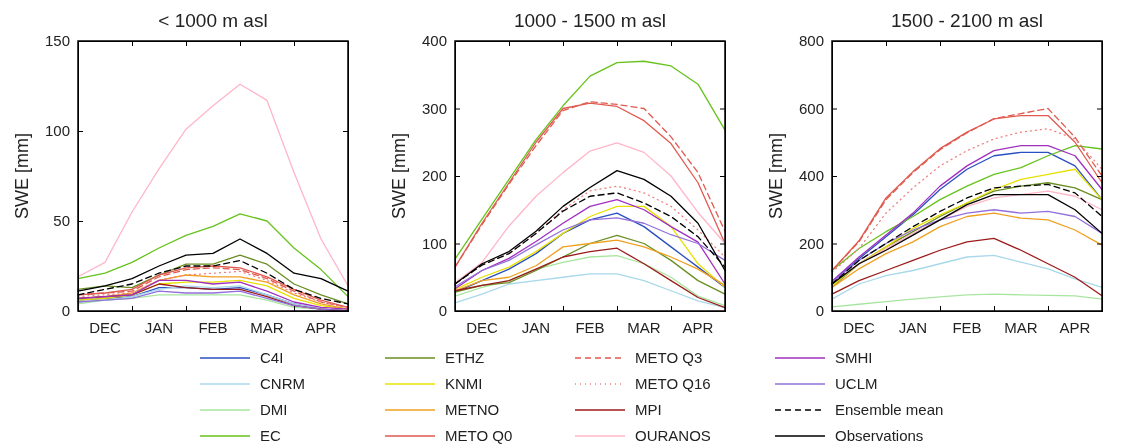 The width and height of the screenshot is (1135, 448). What do you see at coordinates (889, 409) in the screenshot?
I see `legend-label: Ensemble mean` at bounding box center [889, 409].